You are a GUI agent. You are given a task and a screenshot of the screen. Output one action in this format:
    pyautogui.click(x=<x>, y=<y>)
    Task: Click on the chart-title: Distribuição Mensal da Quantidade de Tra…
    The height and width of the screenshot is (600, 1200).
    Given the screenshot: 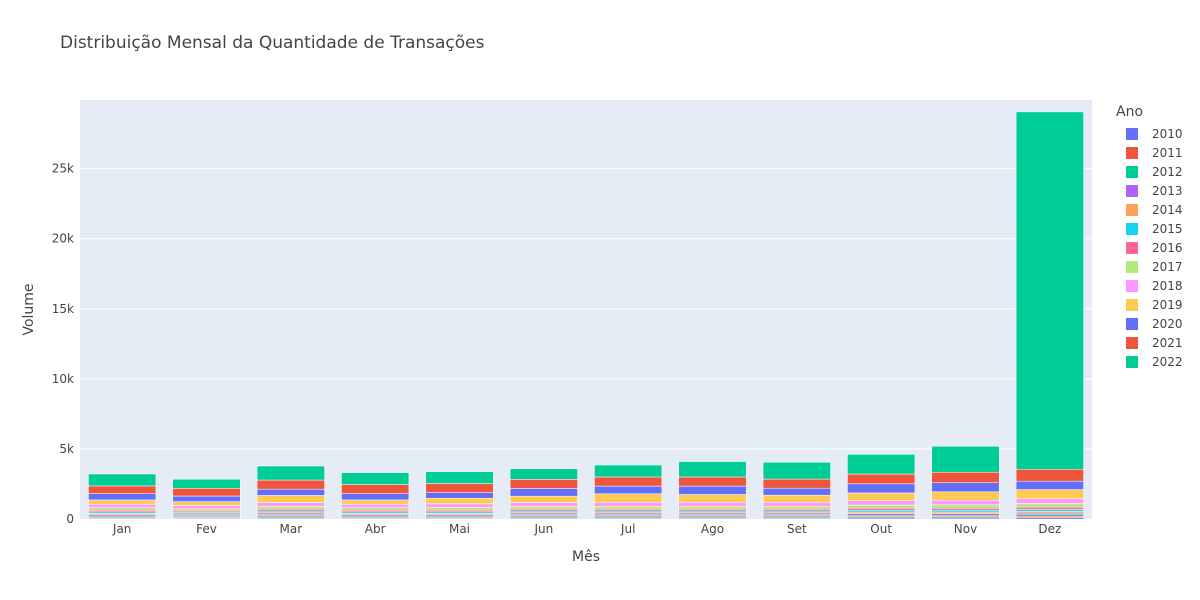 What is the action you would take?
    pyautogui.click(x=272, y=43)
    